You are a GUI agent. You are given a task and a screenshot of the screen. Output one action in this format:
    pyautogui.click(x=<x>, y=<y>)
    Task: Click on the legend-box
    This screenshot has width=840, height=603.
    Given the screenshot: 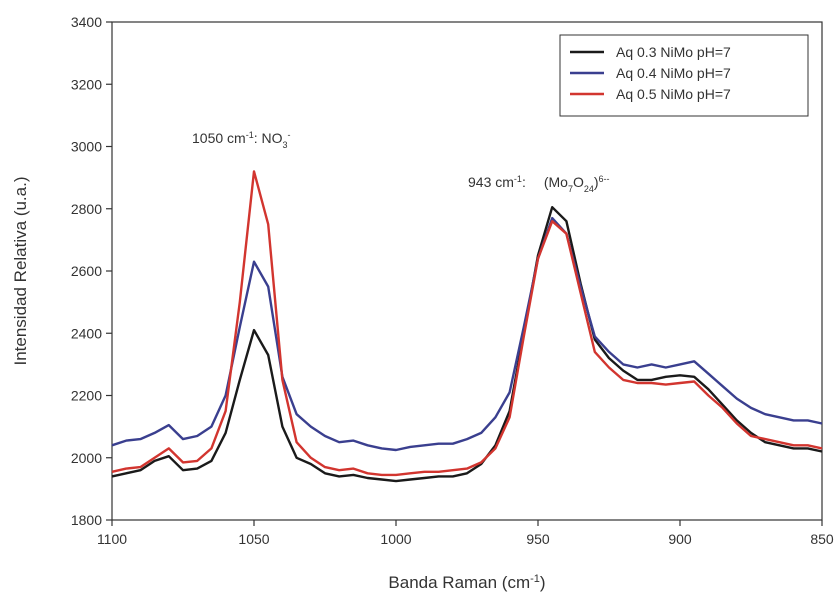 What is the action you would take?
    pyautogui.click(x=684, y=75)
    